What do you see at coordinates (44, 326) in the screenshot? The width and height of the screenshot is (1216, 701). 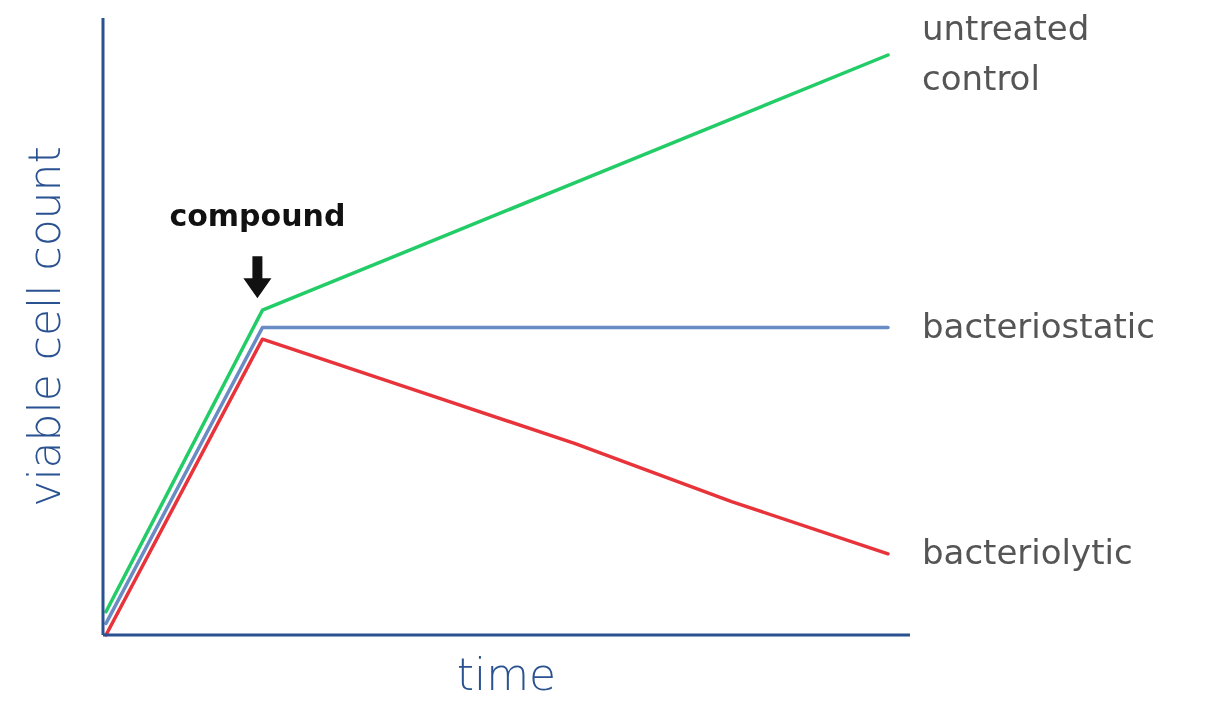 I see `y-axis-title: viable cell count` at bounding box center [44, 326].